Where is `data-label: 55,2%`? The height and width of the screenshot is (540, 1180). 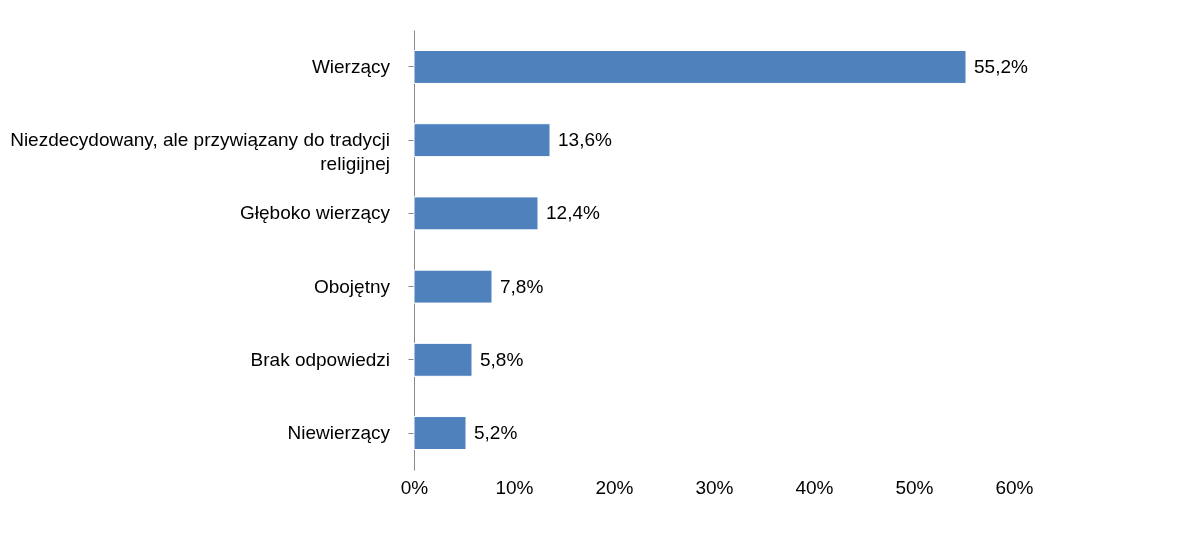
data-label: 55,2% is located at coordinates (1001, 66).